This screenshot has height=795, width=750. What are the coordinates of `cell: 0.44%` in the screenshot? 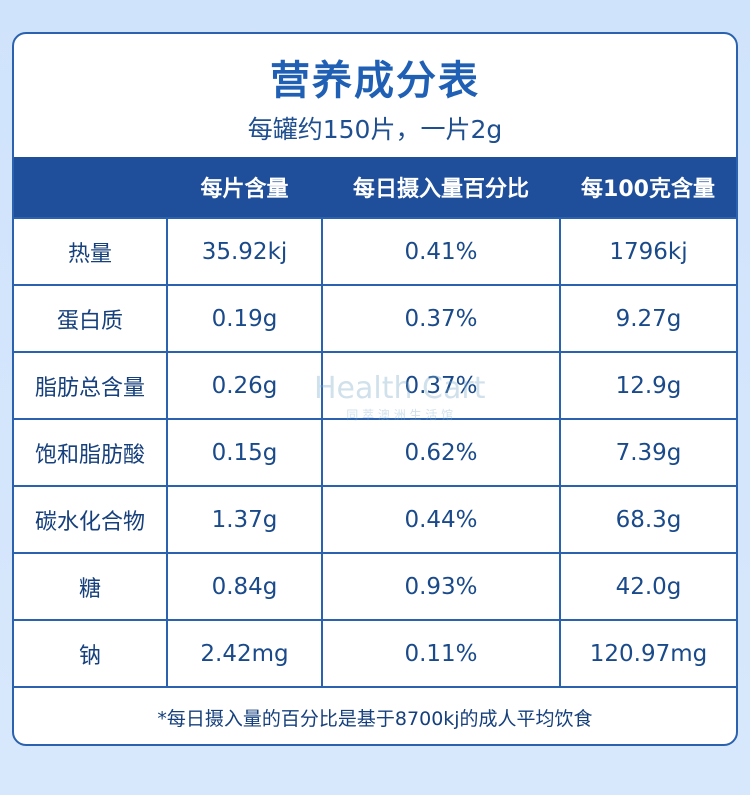 It's located at (441, 519).